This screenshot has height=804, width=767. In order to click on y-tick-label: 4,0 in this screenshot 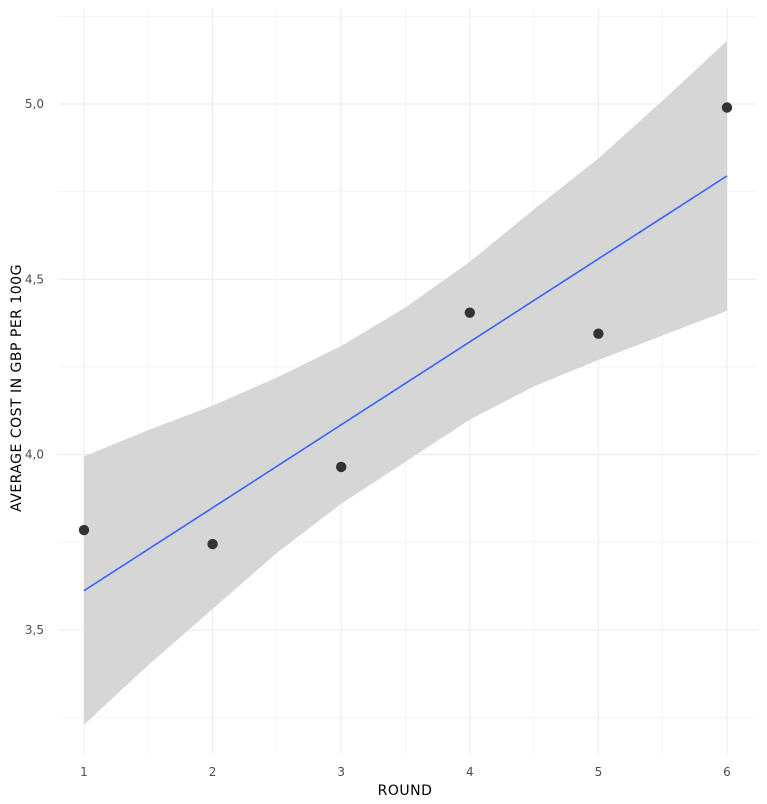, I will do `click(34, 455)`.